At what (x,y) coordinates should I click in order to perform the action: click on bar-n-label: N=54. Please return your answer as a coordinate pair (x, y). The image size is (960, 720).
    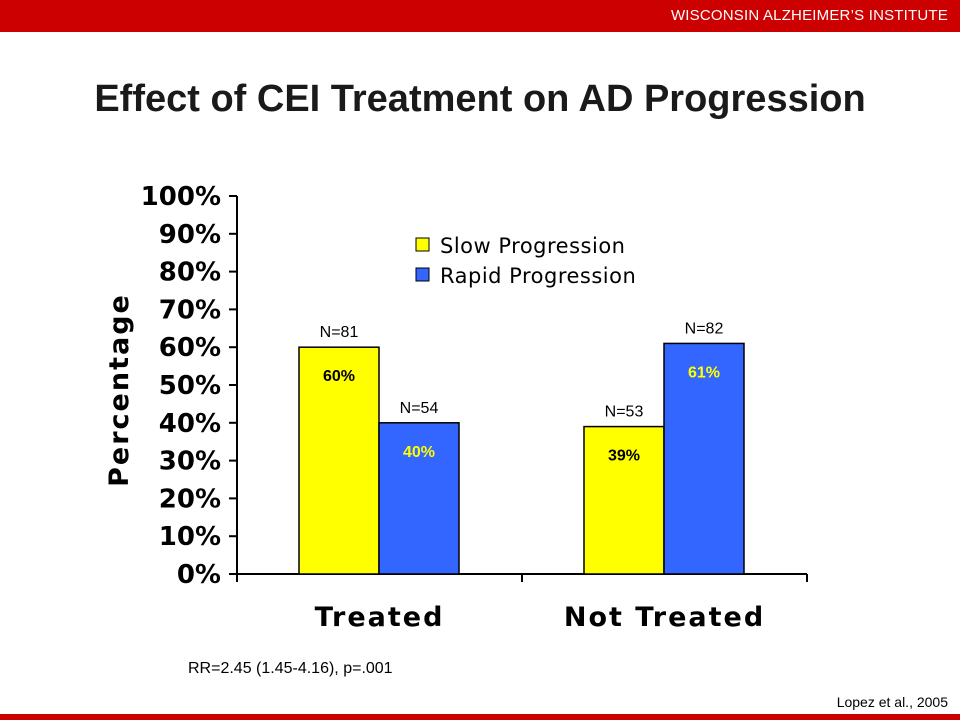
    Looking at the image, I should click on (419, 408).